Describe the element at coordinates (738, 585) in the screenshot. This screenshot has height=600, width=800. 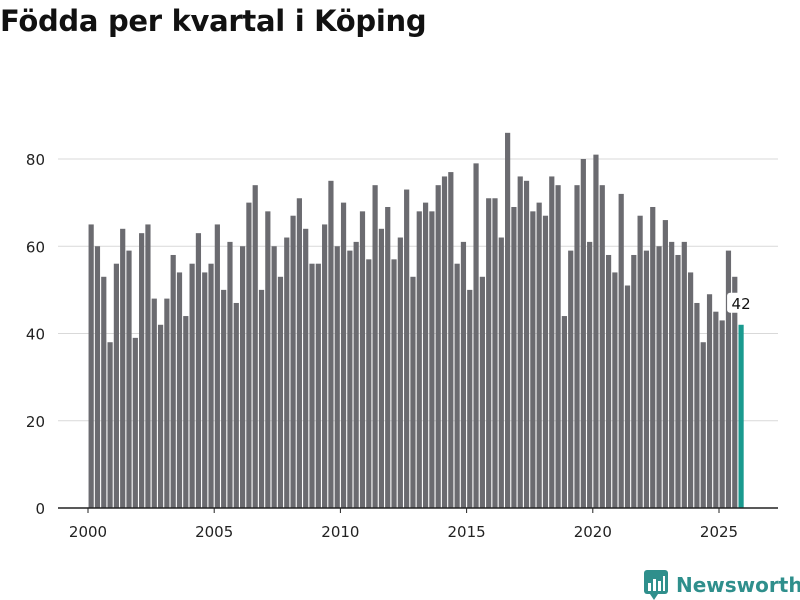
I see `brand-name: Newsworthy` at that location.